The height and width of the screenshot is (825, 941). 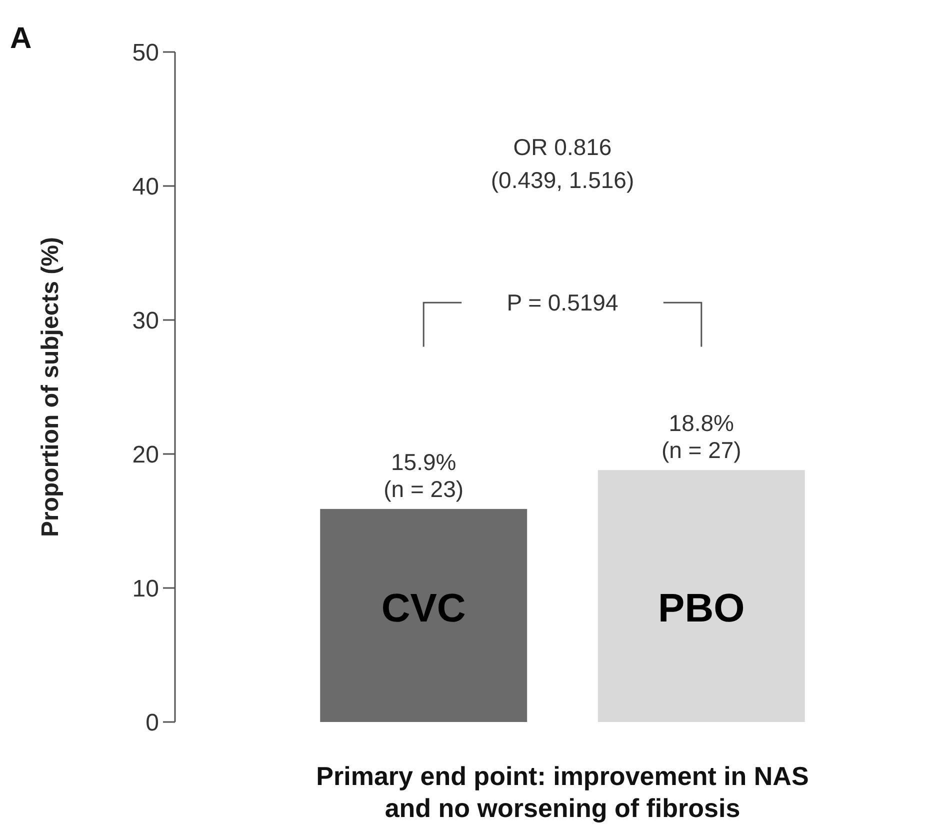 What do you see at coordinates (562, 792) in the screenshot?
I see `x-axis-title: Primary end point: improvement in NAS and no worsening of fibrosis` at bounding box center [562, 792].